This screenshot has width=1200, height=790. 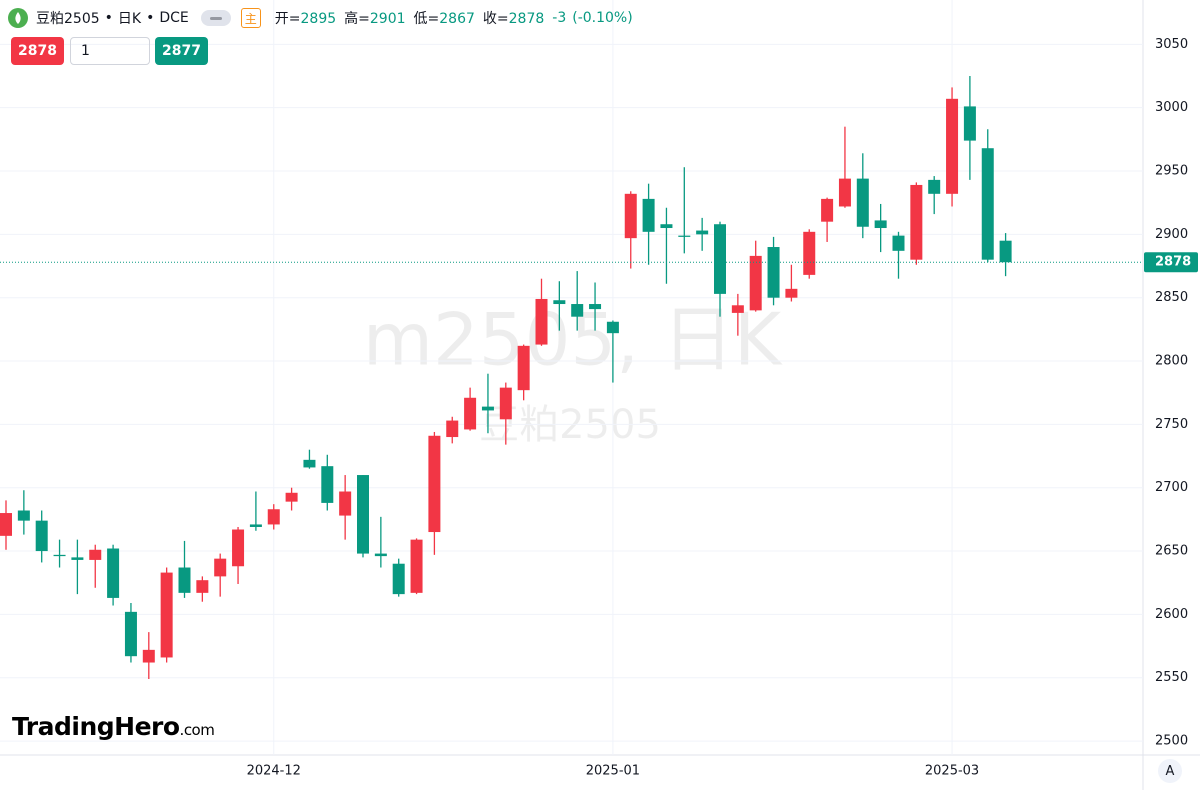 I want to click on x-tick-label: 2025-03, so click(x=952, y=771).